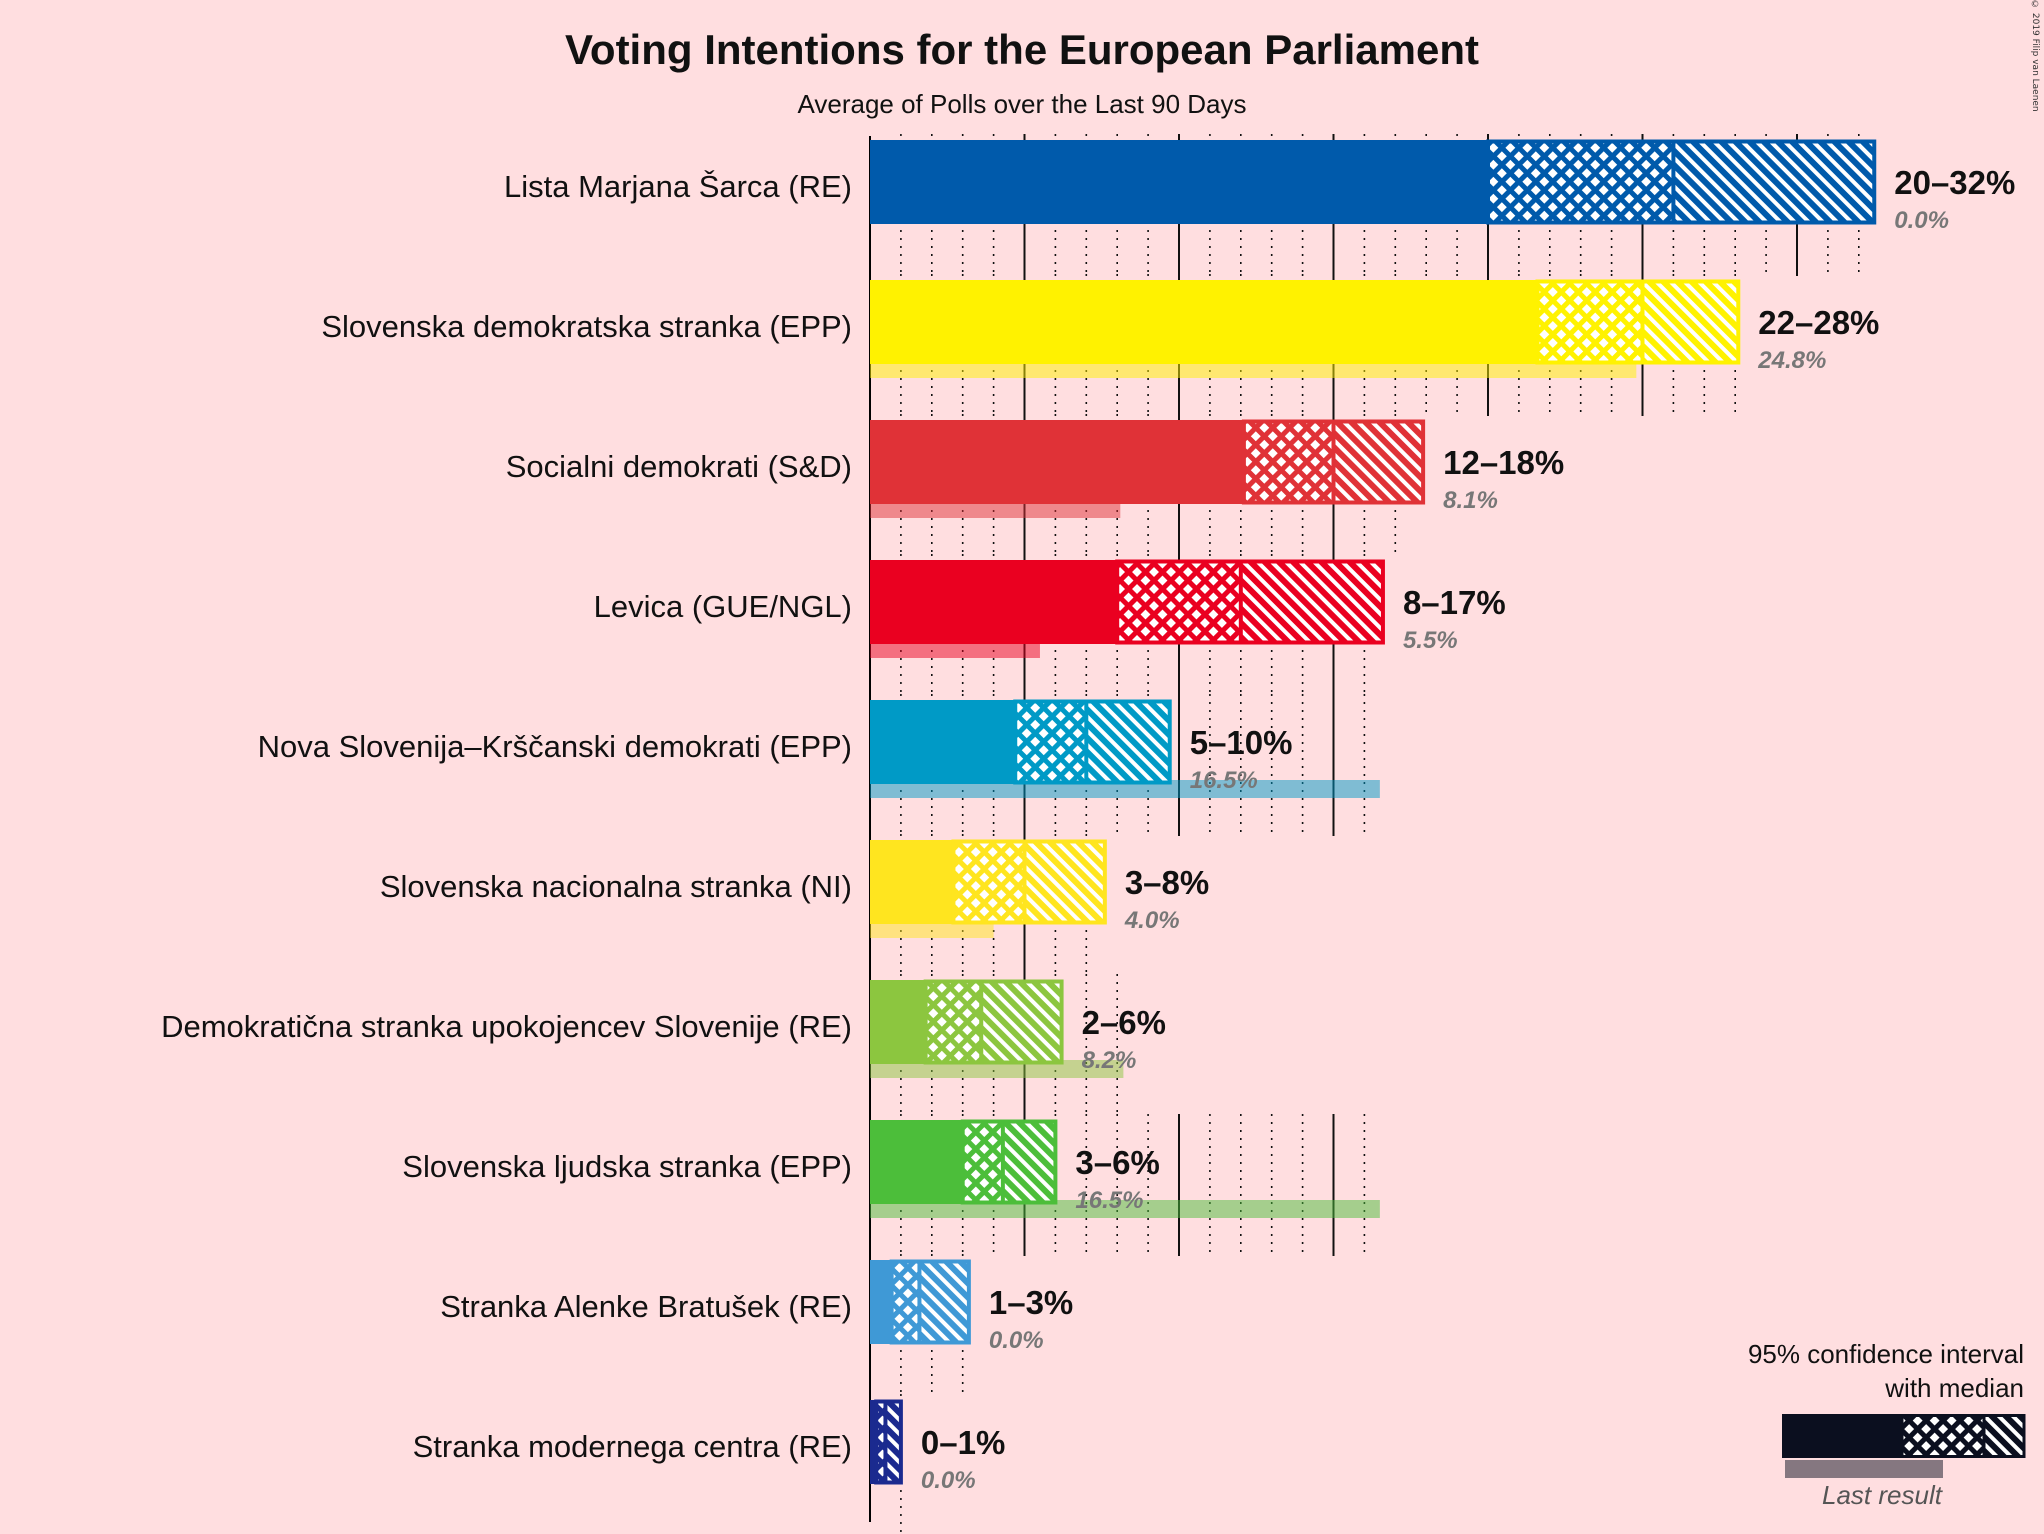 This screenshot has height=1534, width=2044. Describe the element at coordinates (646, 1306) in the screenshot. I see `party-label: Stranka Alenke Bratušek (RE)` at that location.